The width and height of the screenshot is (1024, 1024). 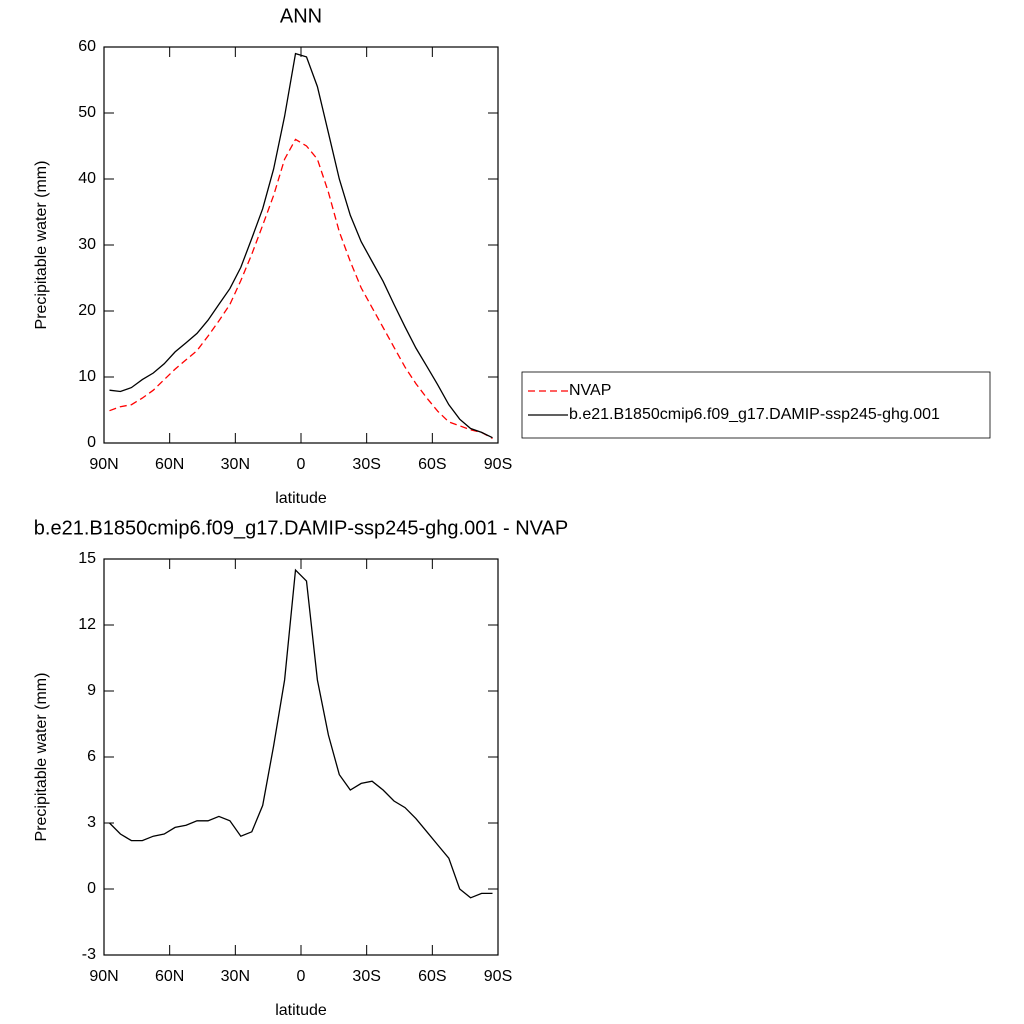 What do you see at coordinates (91, 822) in the screenshot?
I see `y-tick-label: 3` at bounding box center [91, 822].